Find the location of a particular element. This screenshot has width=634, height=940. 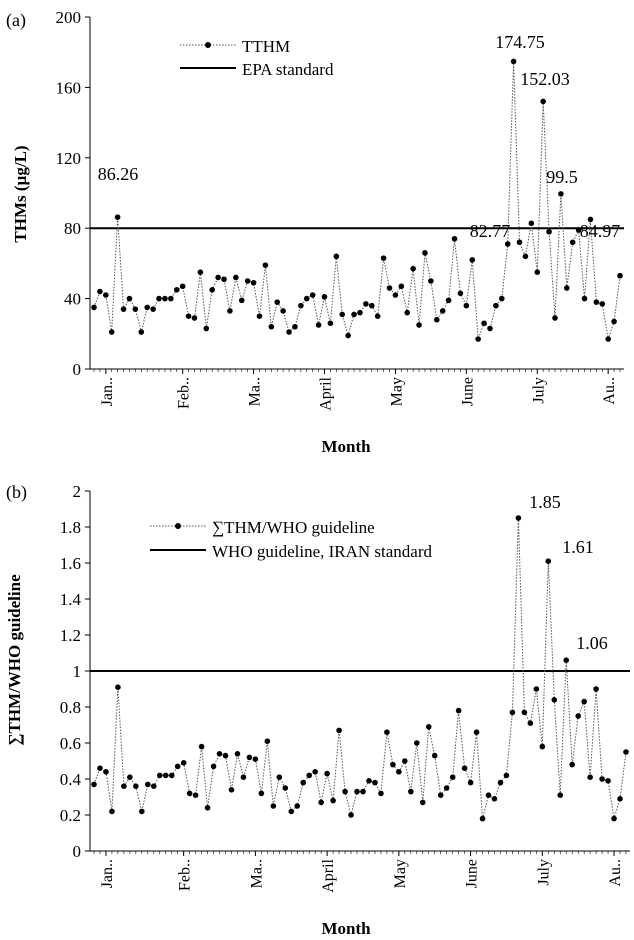

panel-a-y-tick-label-2: 80 is located at coordinates (72, 228).